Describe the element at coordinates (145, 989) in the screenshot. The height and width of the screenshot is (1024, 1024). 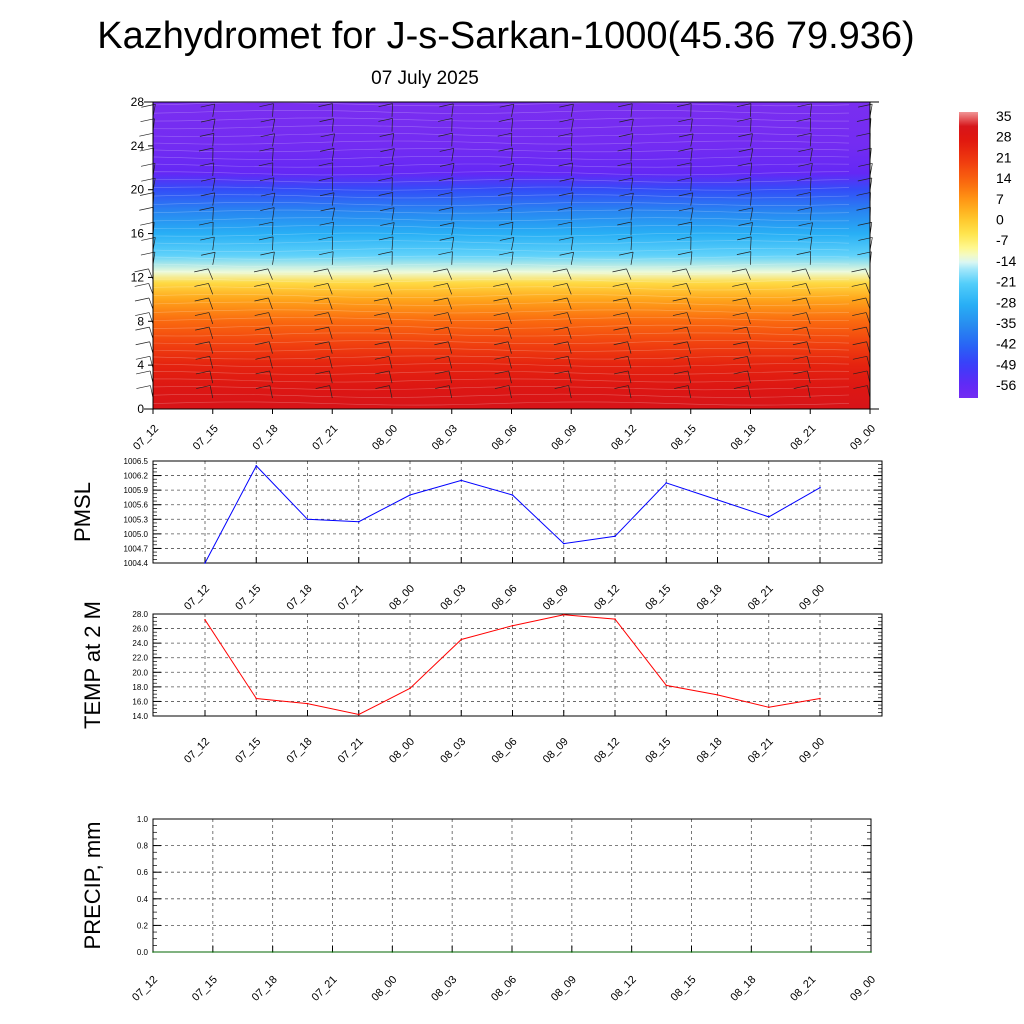
I see `xtick-label: 07_12` at that location.